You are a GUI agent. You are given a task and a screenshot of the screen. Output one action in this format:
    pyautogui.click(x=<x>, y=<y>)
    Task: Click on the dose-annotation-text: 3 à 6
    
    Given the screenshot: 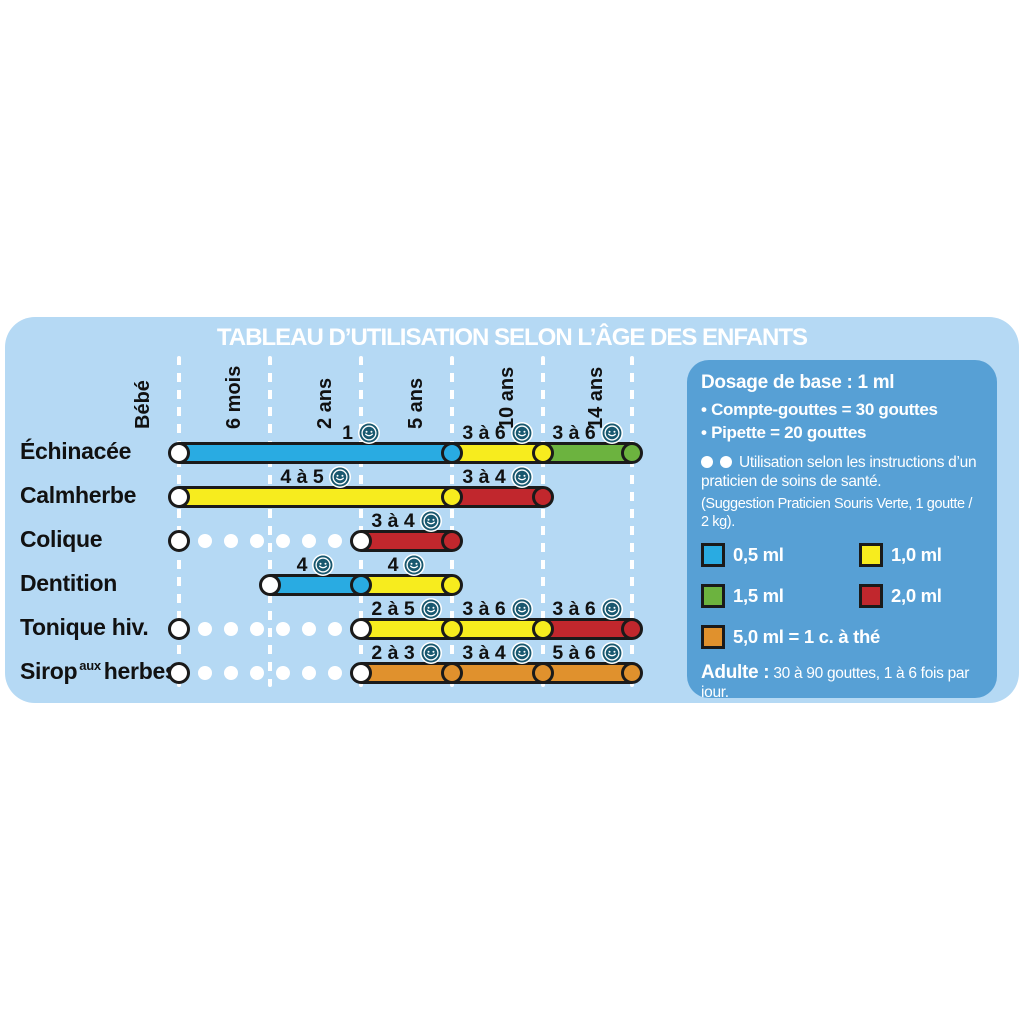 What is the action you would take?
    pyautogui.click(x=574, y=432)
    